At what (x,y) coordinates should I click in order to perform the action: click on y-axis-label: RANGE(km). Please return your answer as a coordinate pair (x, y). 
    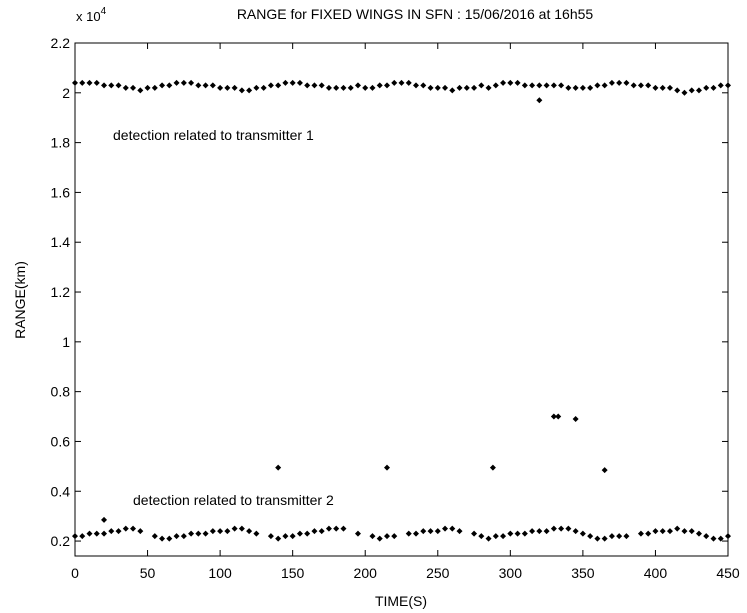
    Looking at the image, I should click on (20, 300).